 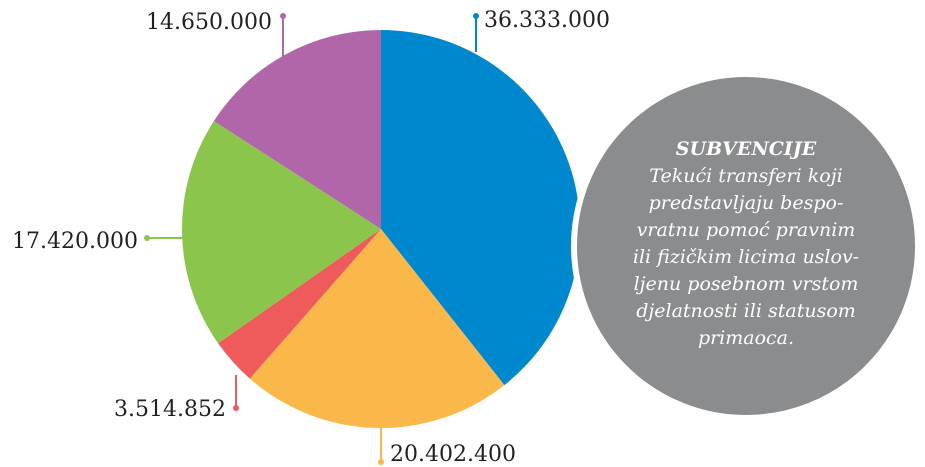 What do you see at coordinates (453, 454) in the screenshot?
I see `value-label: 20.402.400` at bounding box center [453, 454].